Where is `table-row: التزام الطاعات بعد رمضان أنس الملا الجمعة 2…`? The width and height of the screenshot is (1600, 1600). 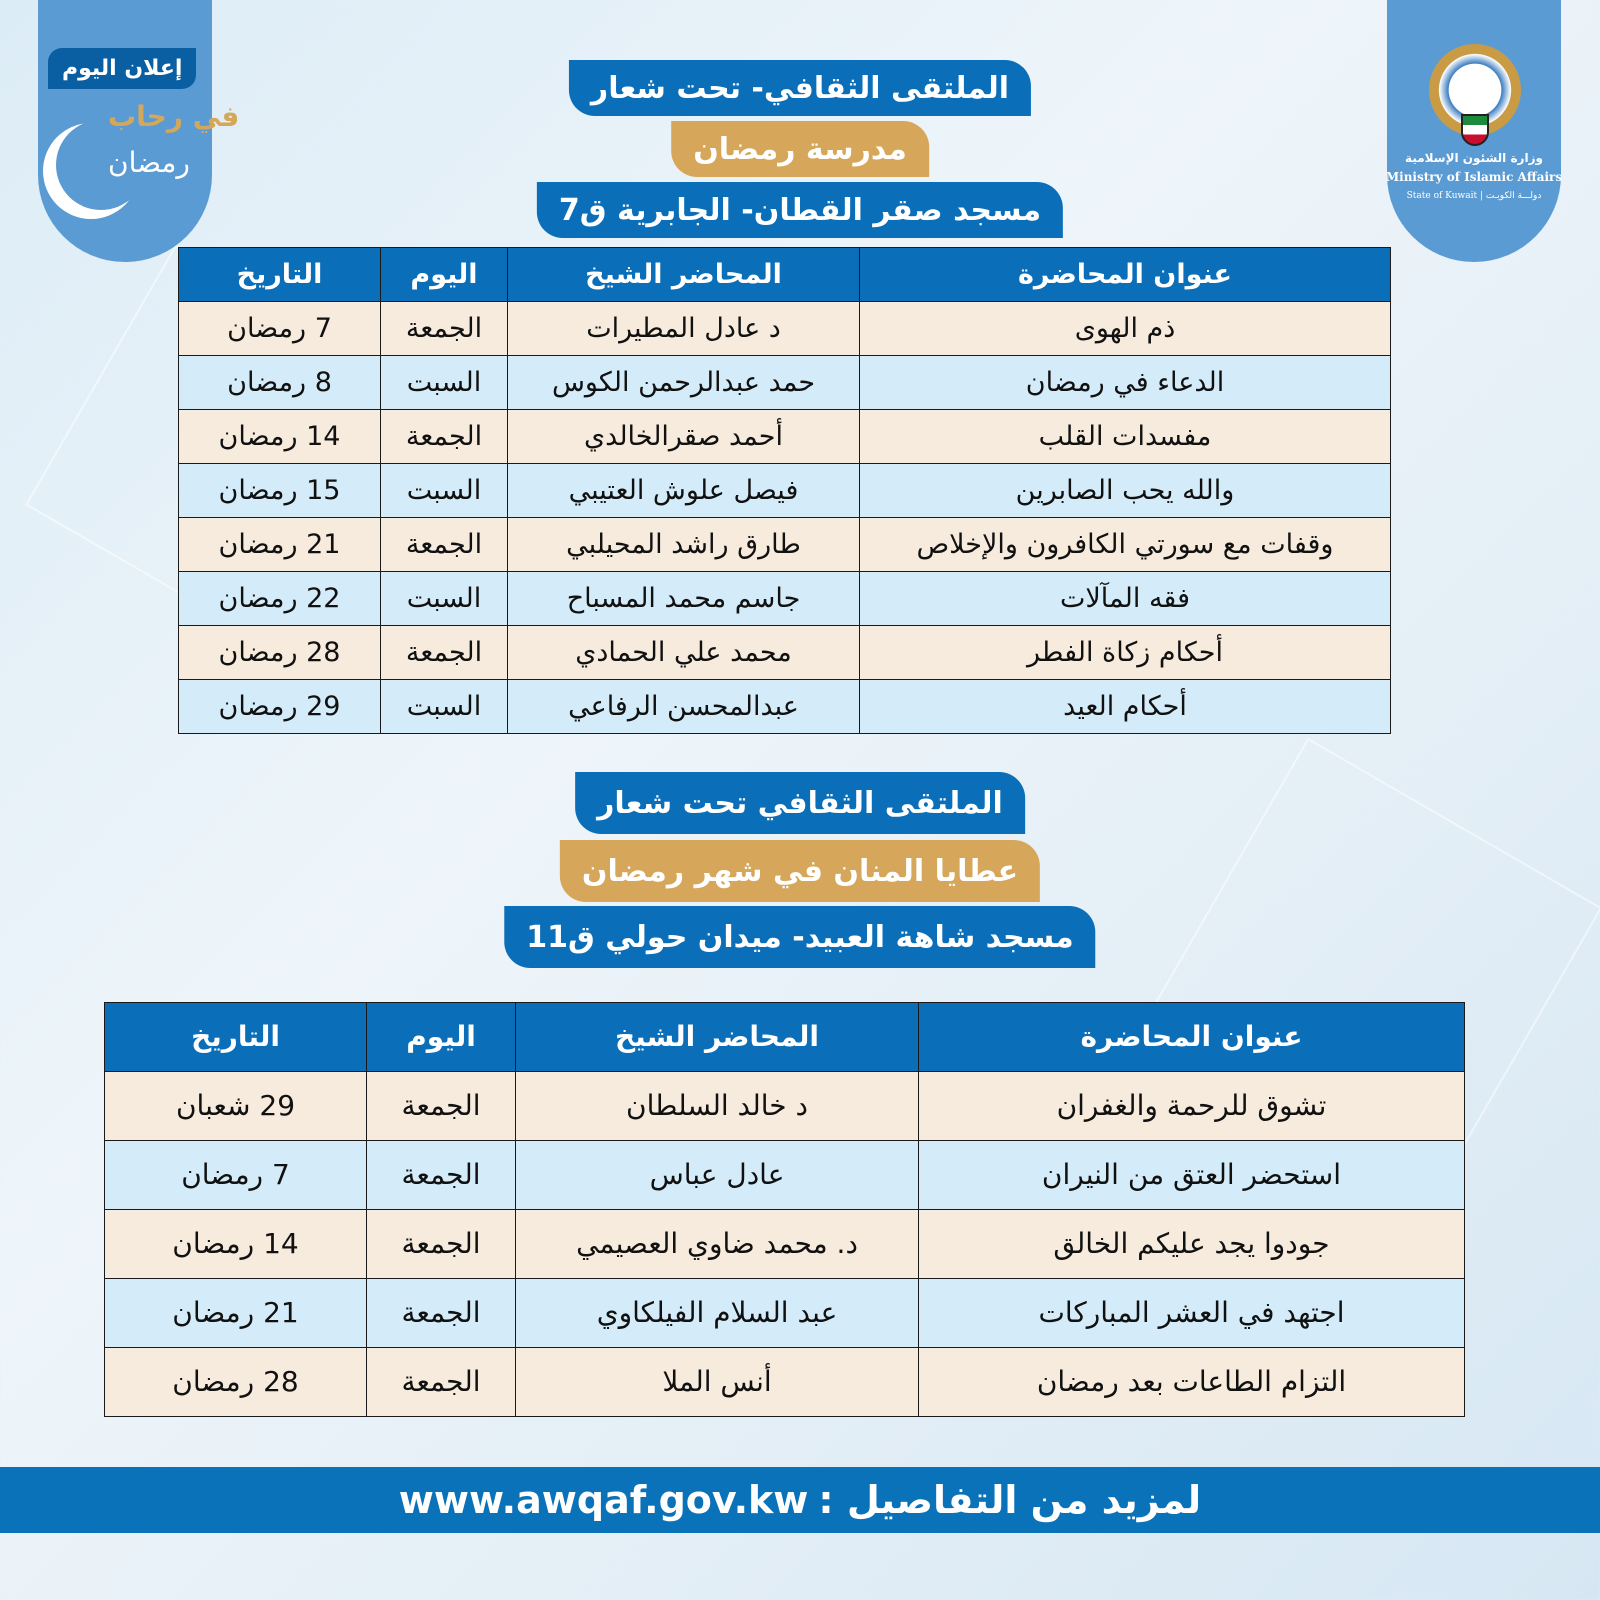
table-row: التزام الطاعات بعد رمضان أنس الملا الجمعة 2… is located at coordinates (784, 1382).